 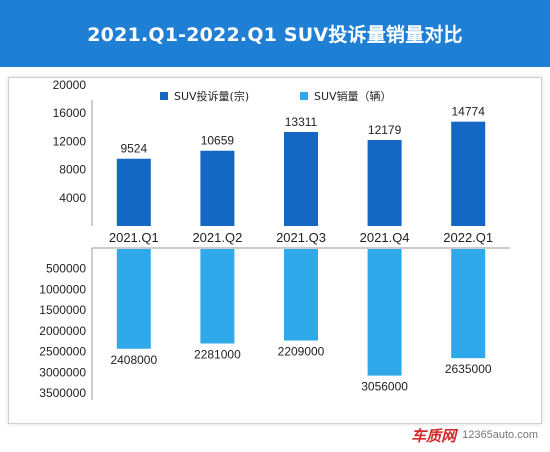 What do you see at coordinates (72, 198) in the screenshot?
I see `upper-y-tick-label: 4000` at bounding box center [72, 198].